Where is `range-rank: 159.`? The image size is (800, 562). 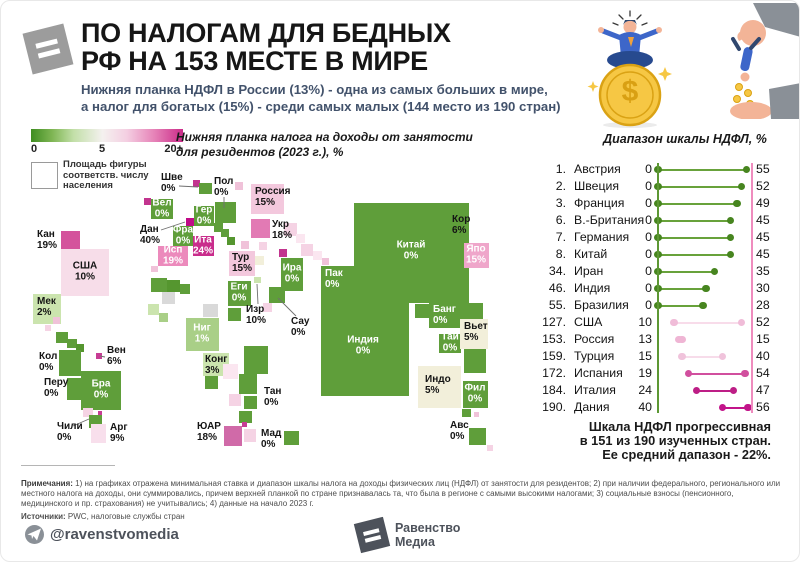
range-rank: 159. is located at coordinates (554, 356).